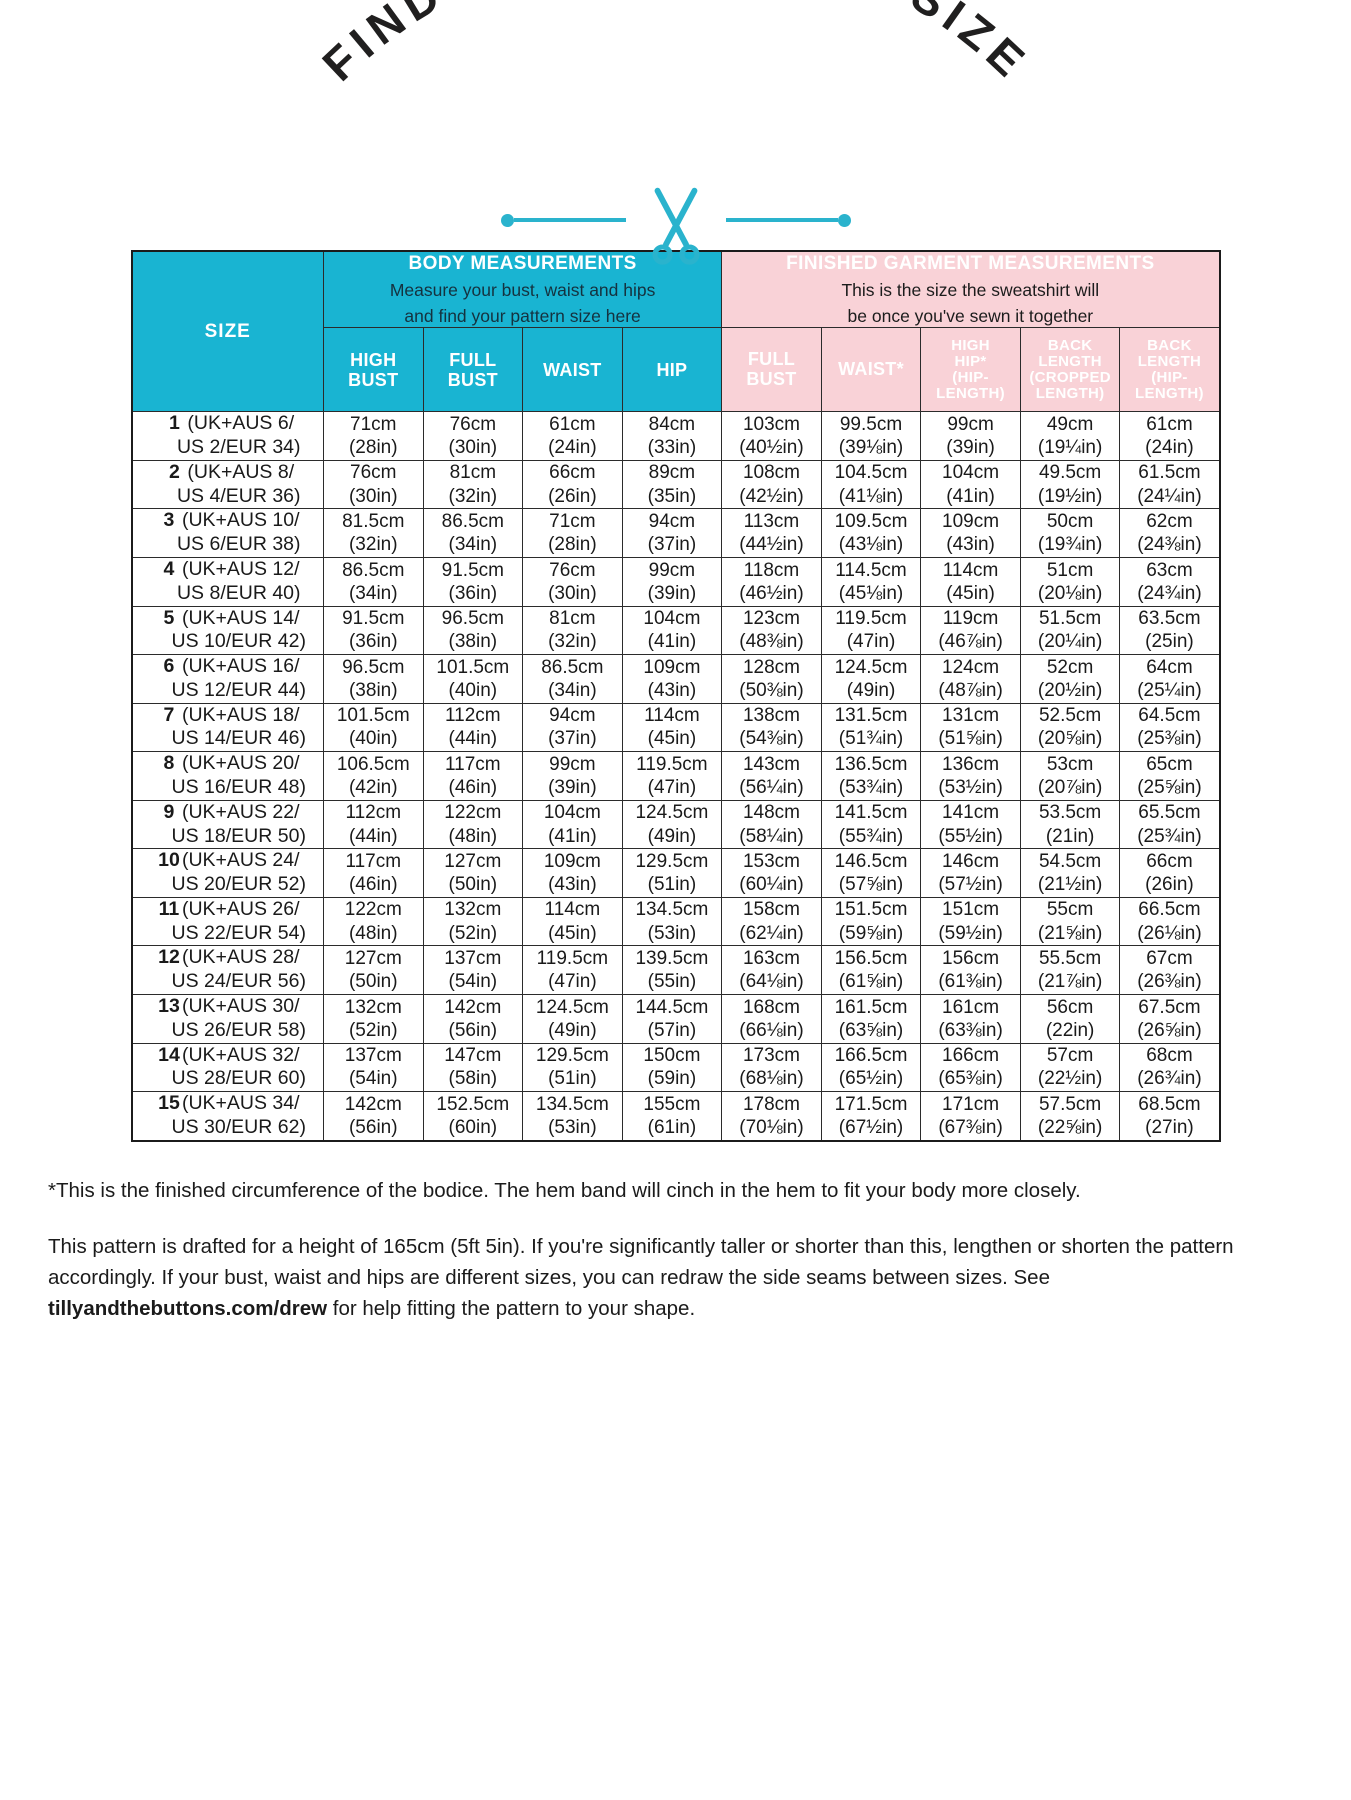 This screenshot has height=1800, width=1351. I want to click on column-header-hip: HIP, so click(672, 370).